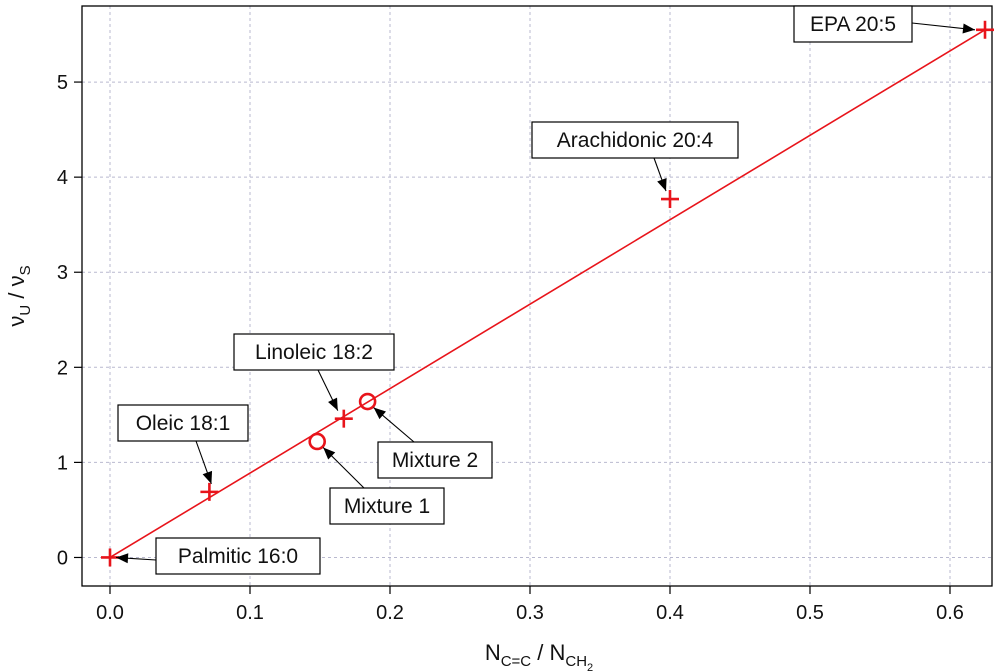  What do you see at coordinates (62, 273) in the screenshot?
I see `y-tick-label: 3` at bounding box center [62, 273].